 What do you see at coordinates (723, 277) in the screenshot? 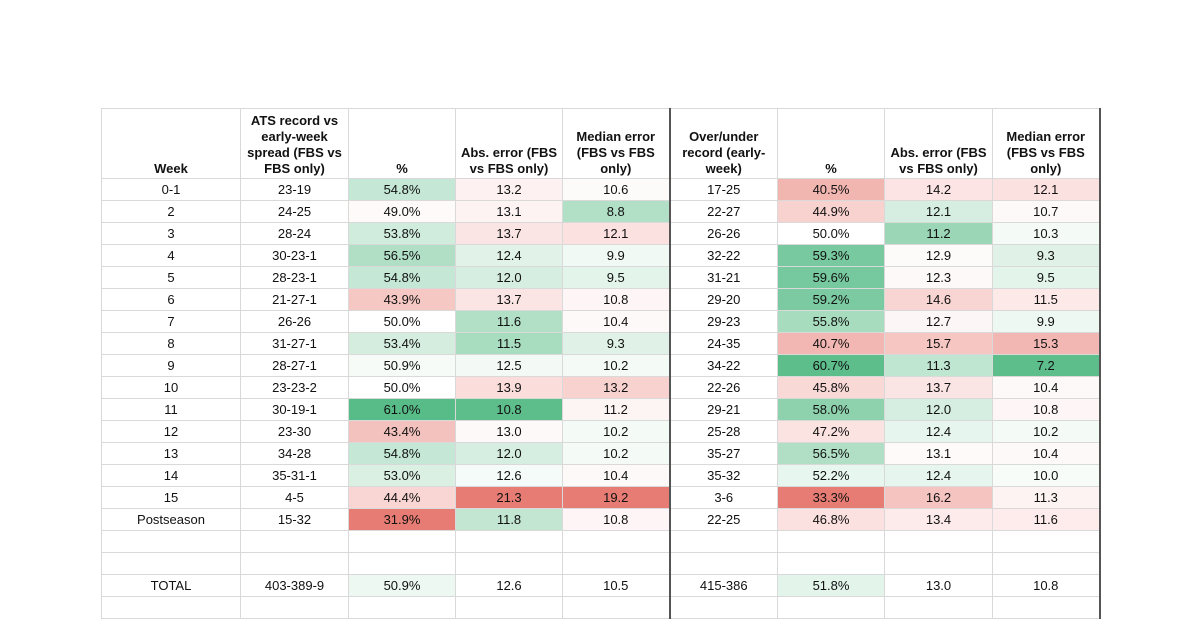
I see `cell-ou-record: 31-21` at bounding box center [723, 277].